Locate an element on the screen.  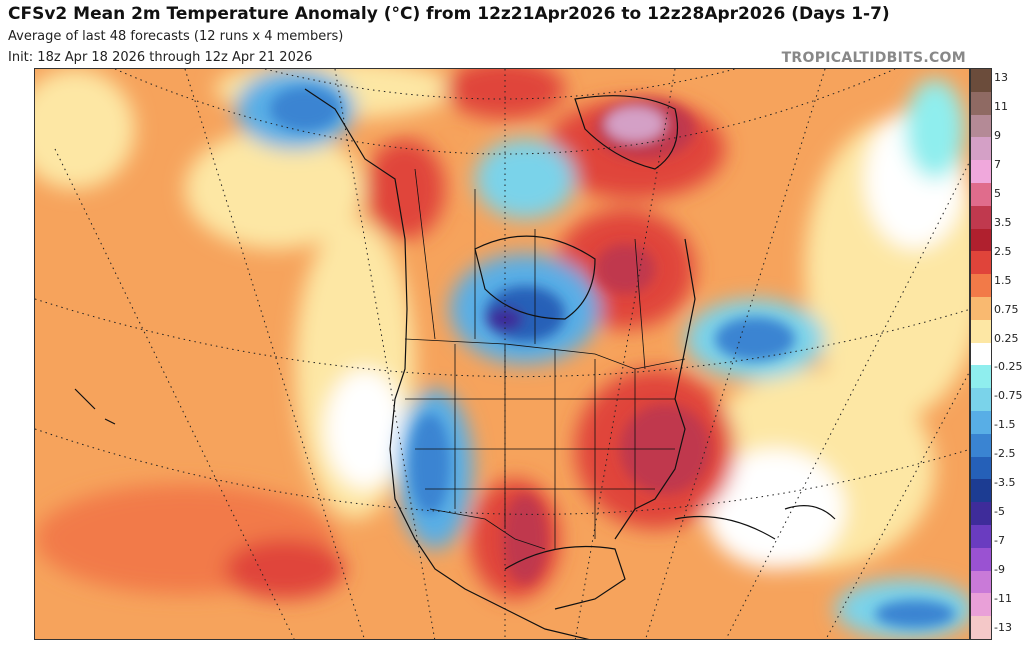
color-scale-label: -13 is located at coordinates (1003, 627).